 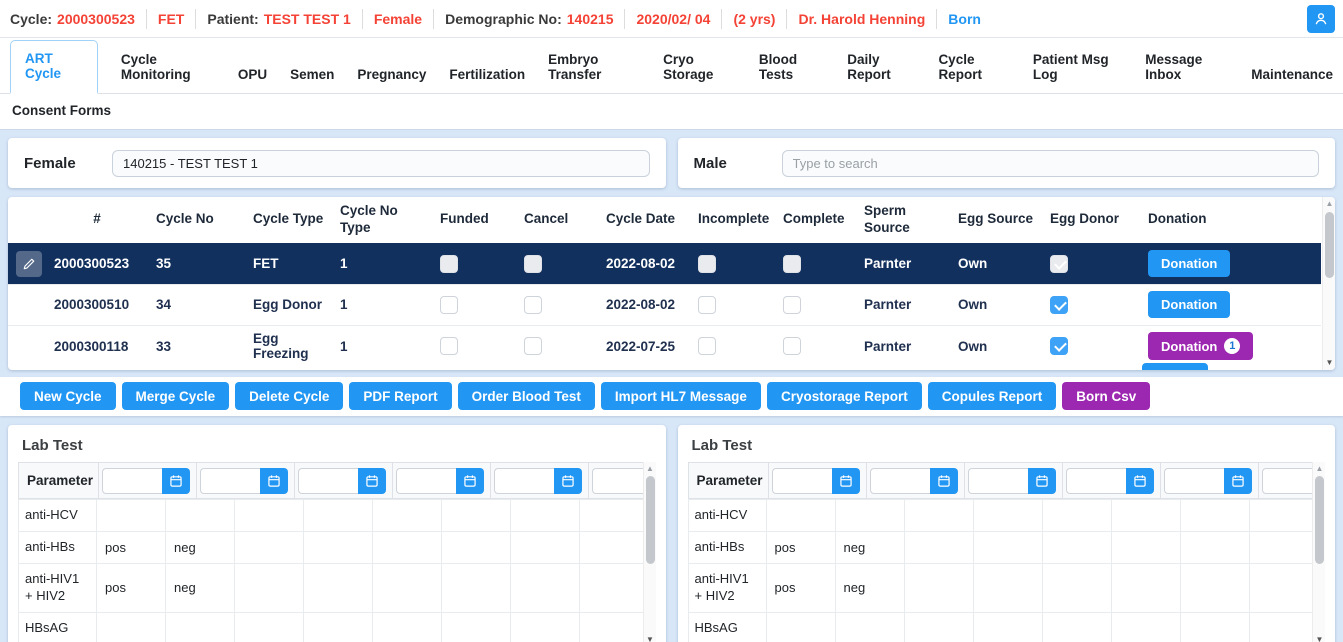 I want to click on tab-pregnancy: Pregnancy, so click(x=392, y=74).